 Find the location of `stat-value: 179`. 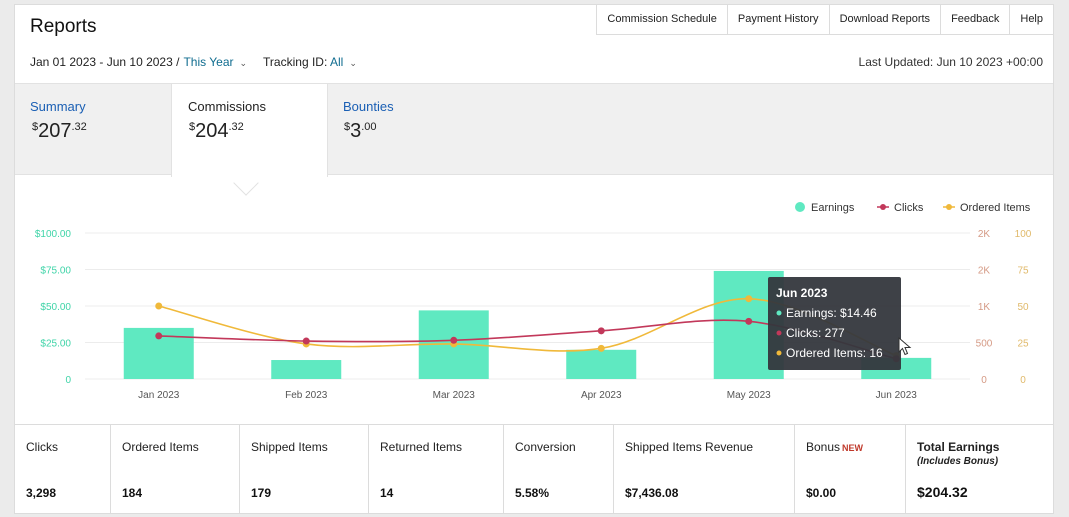

stat-value: 179 is located at coordinates (261, 493).